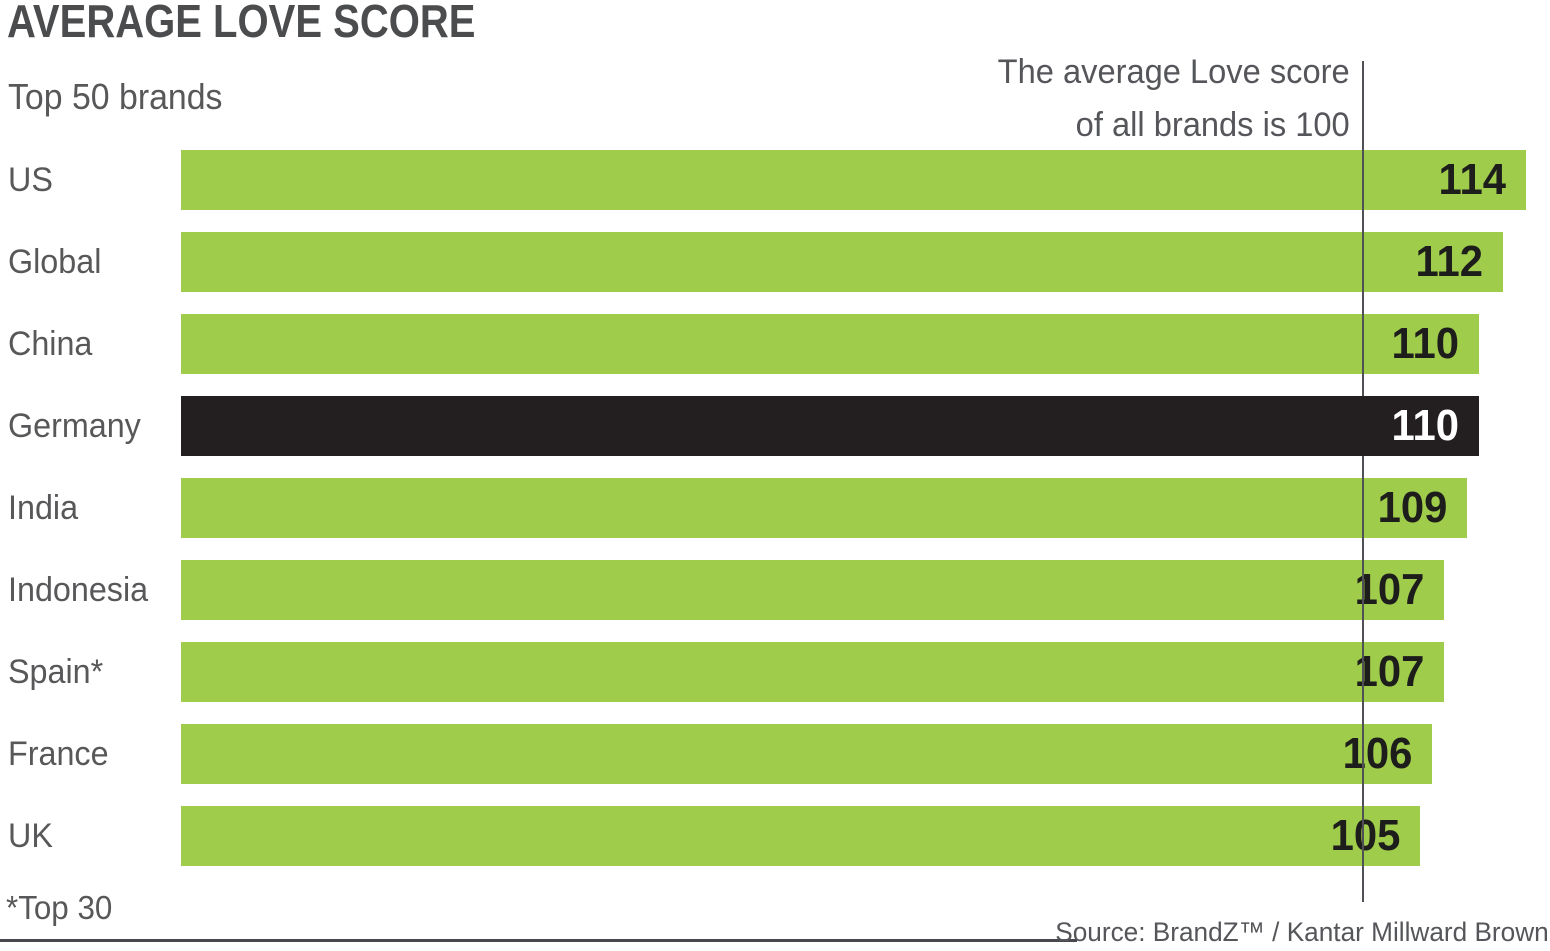 This screenshot has width=1550, height=951. Describe the element at coordinates (30, 180) in the screenshot. I see `bar-label: US` at that location.